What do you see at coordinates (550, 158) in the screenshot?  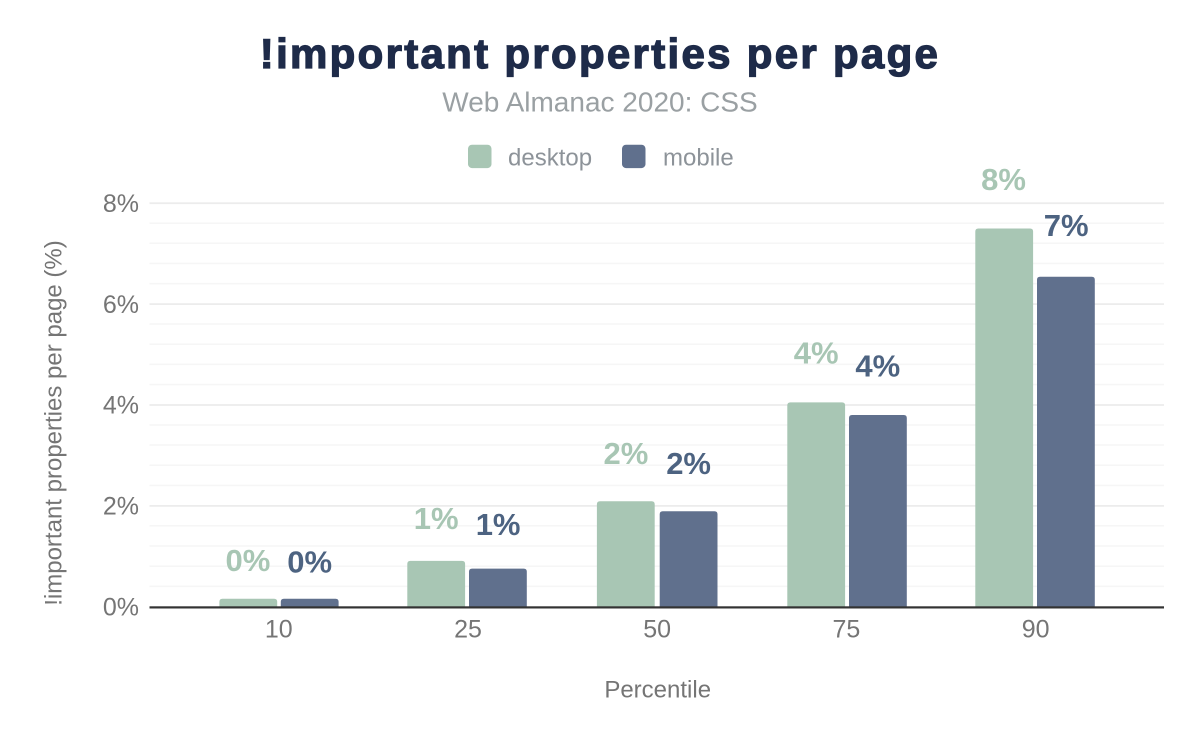 I see `svg-text: desktop` at bounding box center [550, 158].